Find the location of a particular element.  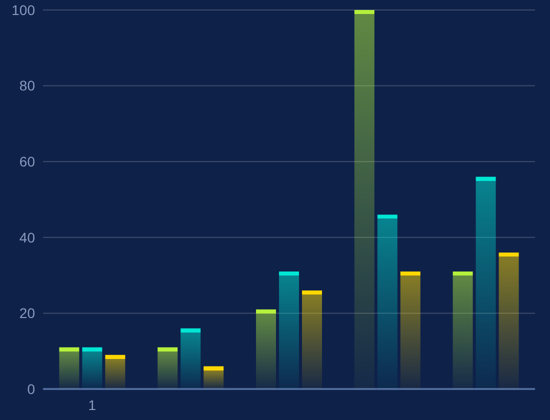

y-tick-label: 0 is located at coordinates (31, 388).